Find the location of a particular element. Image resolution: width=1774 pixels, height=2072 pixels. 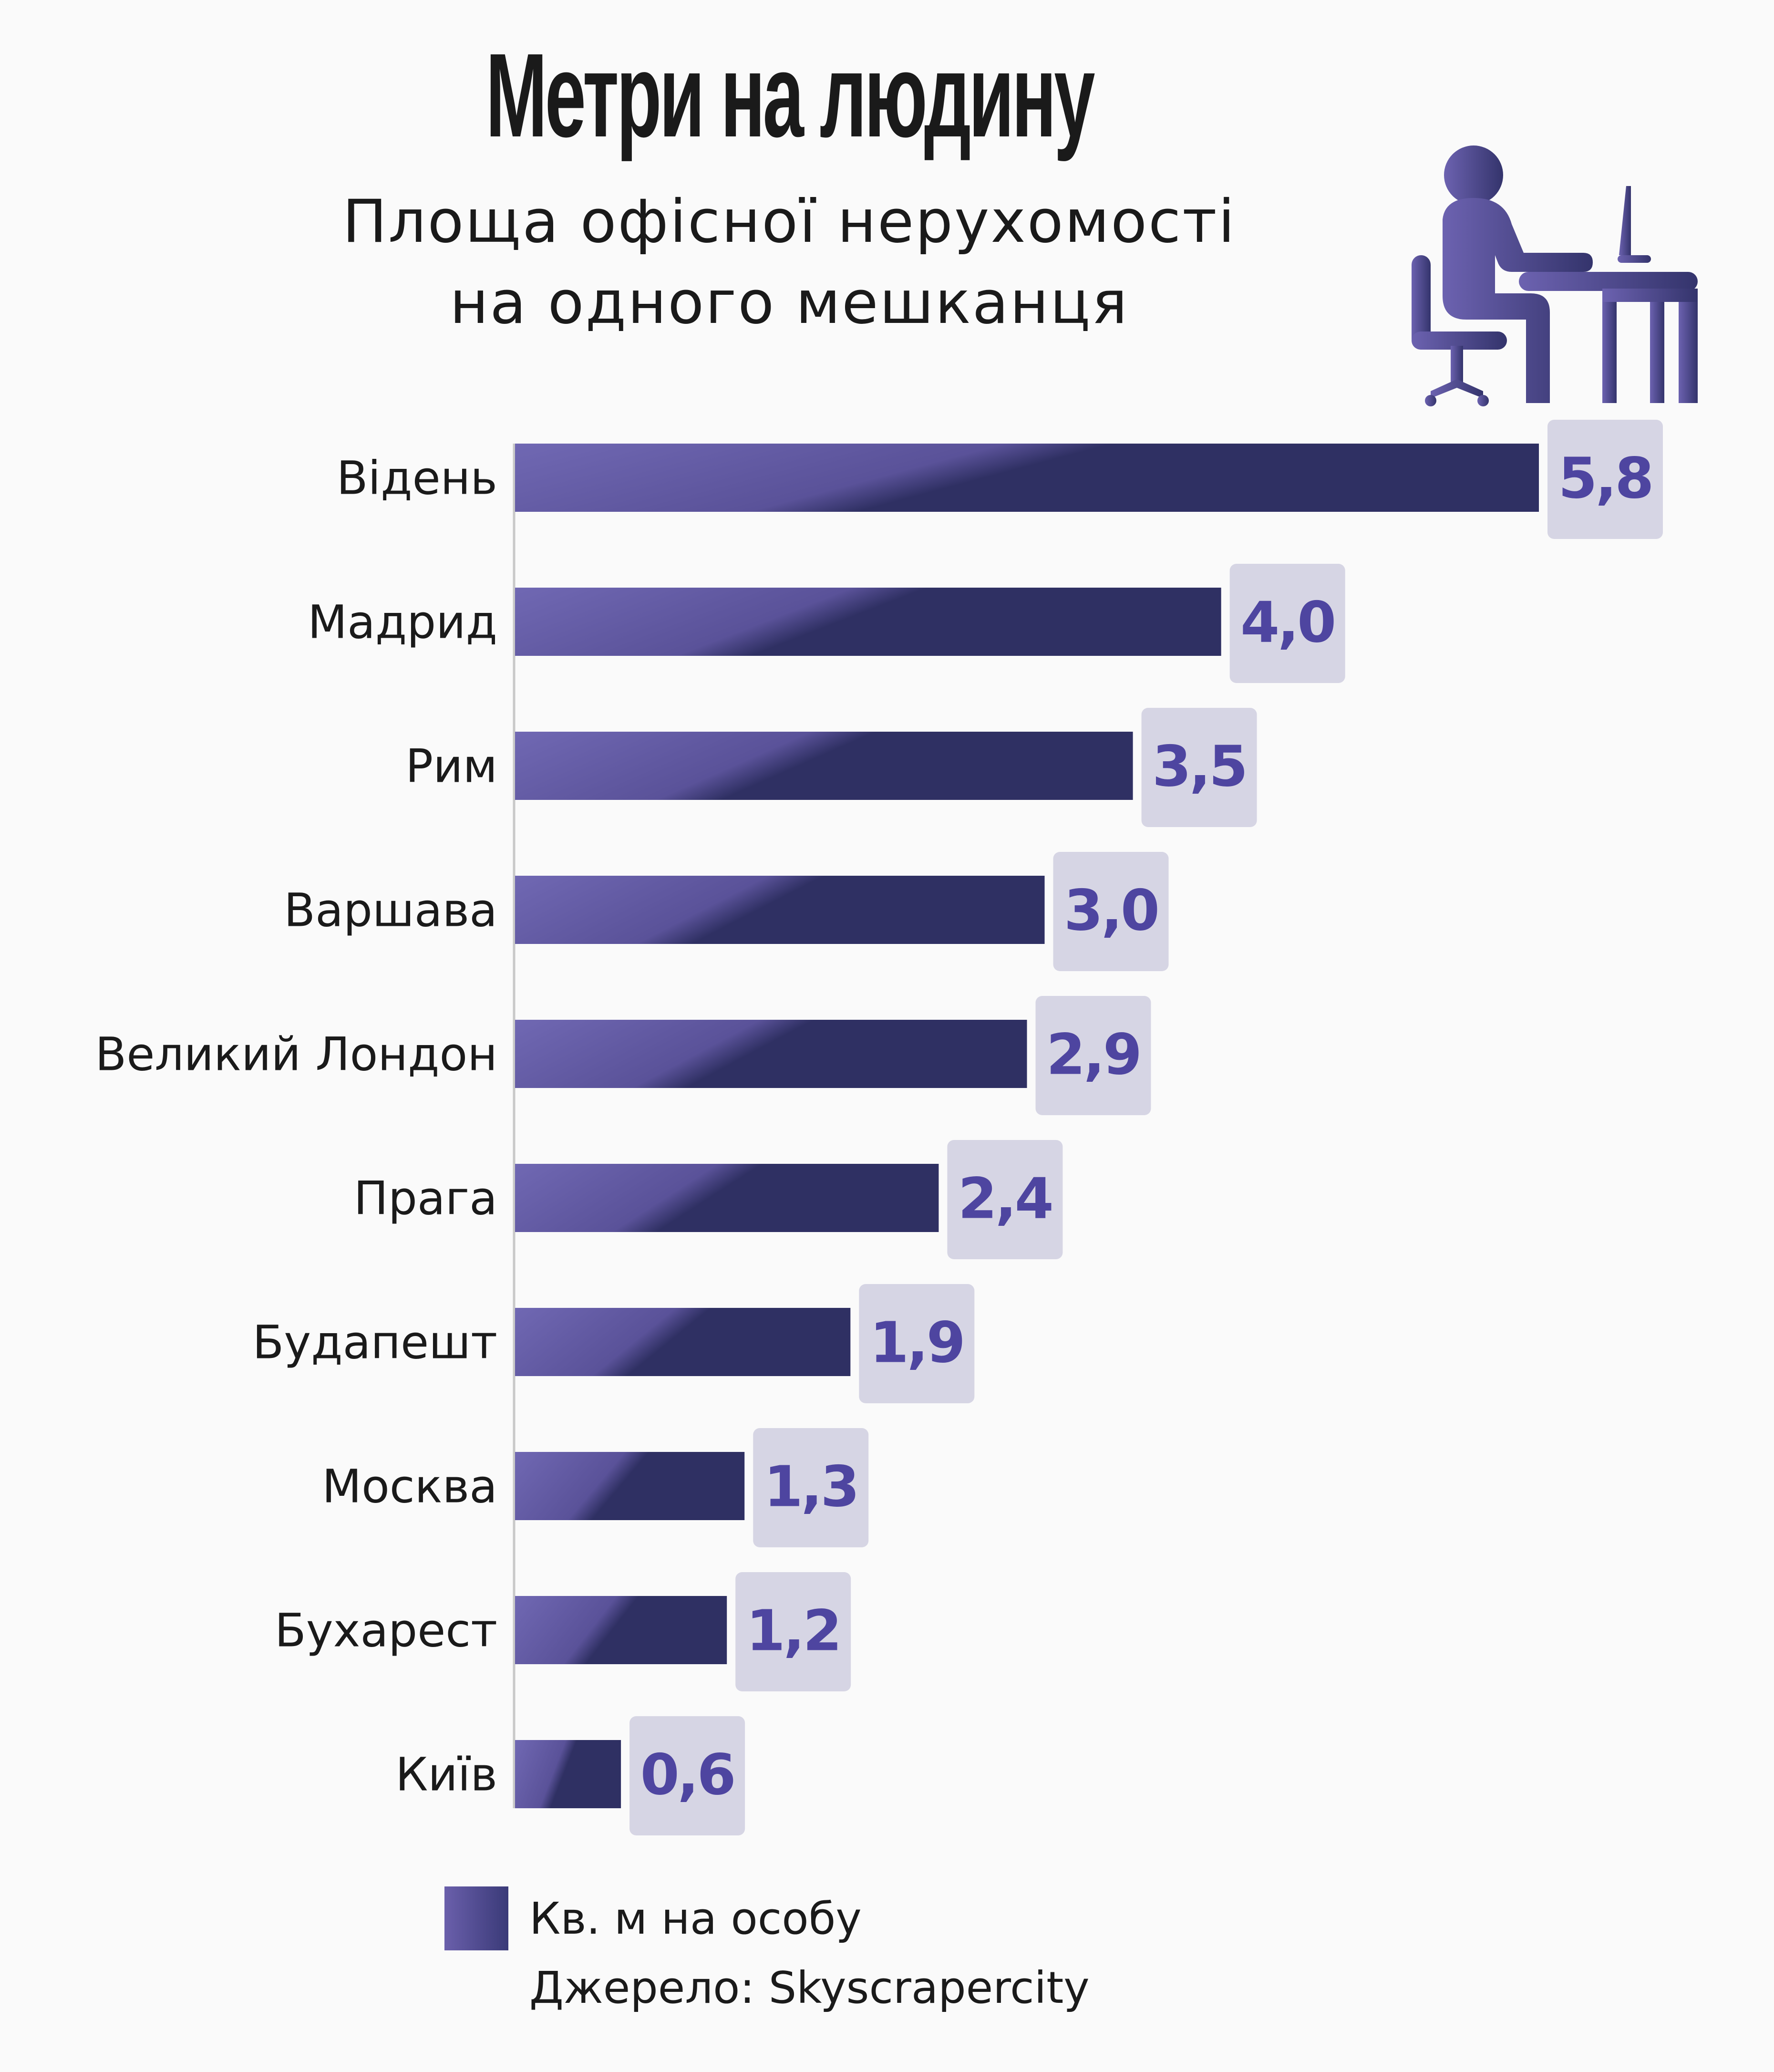

subtitle-line-2: на одного мешканця is located at coordinates (789, 303).